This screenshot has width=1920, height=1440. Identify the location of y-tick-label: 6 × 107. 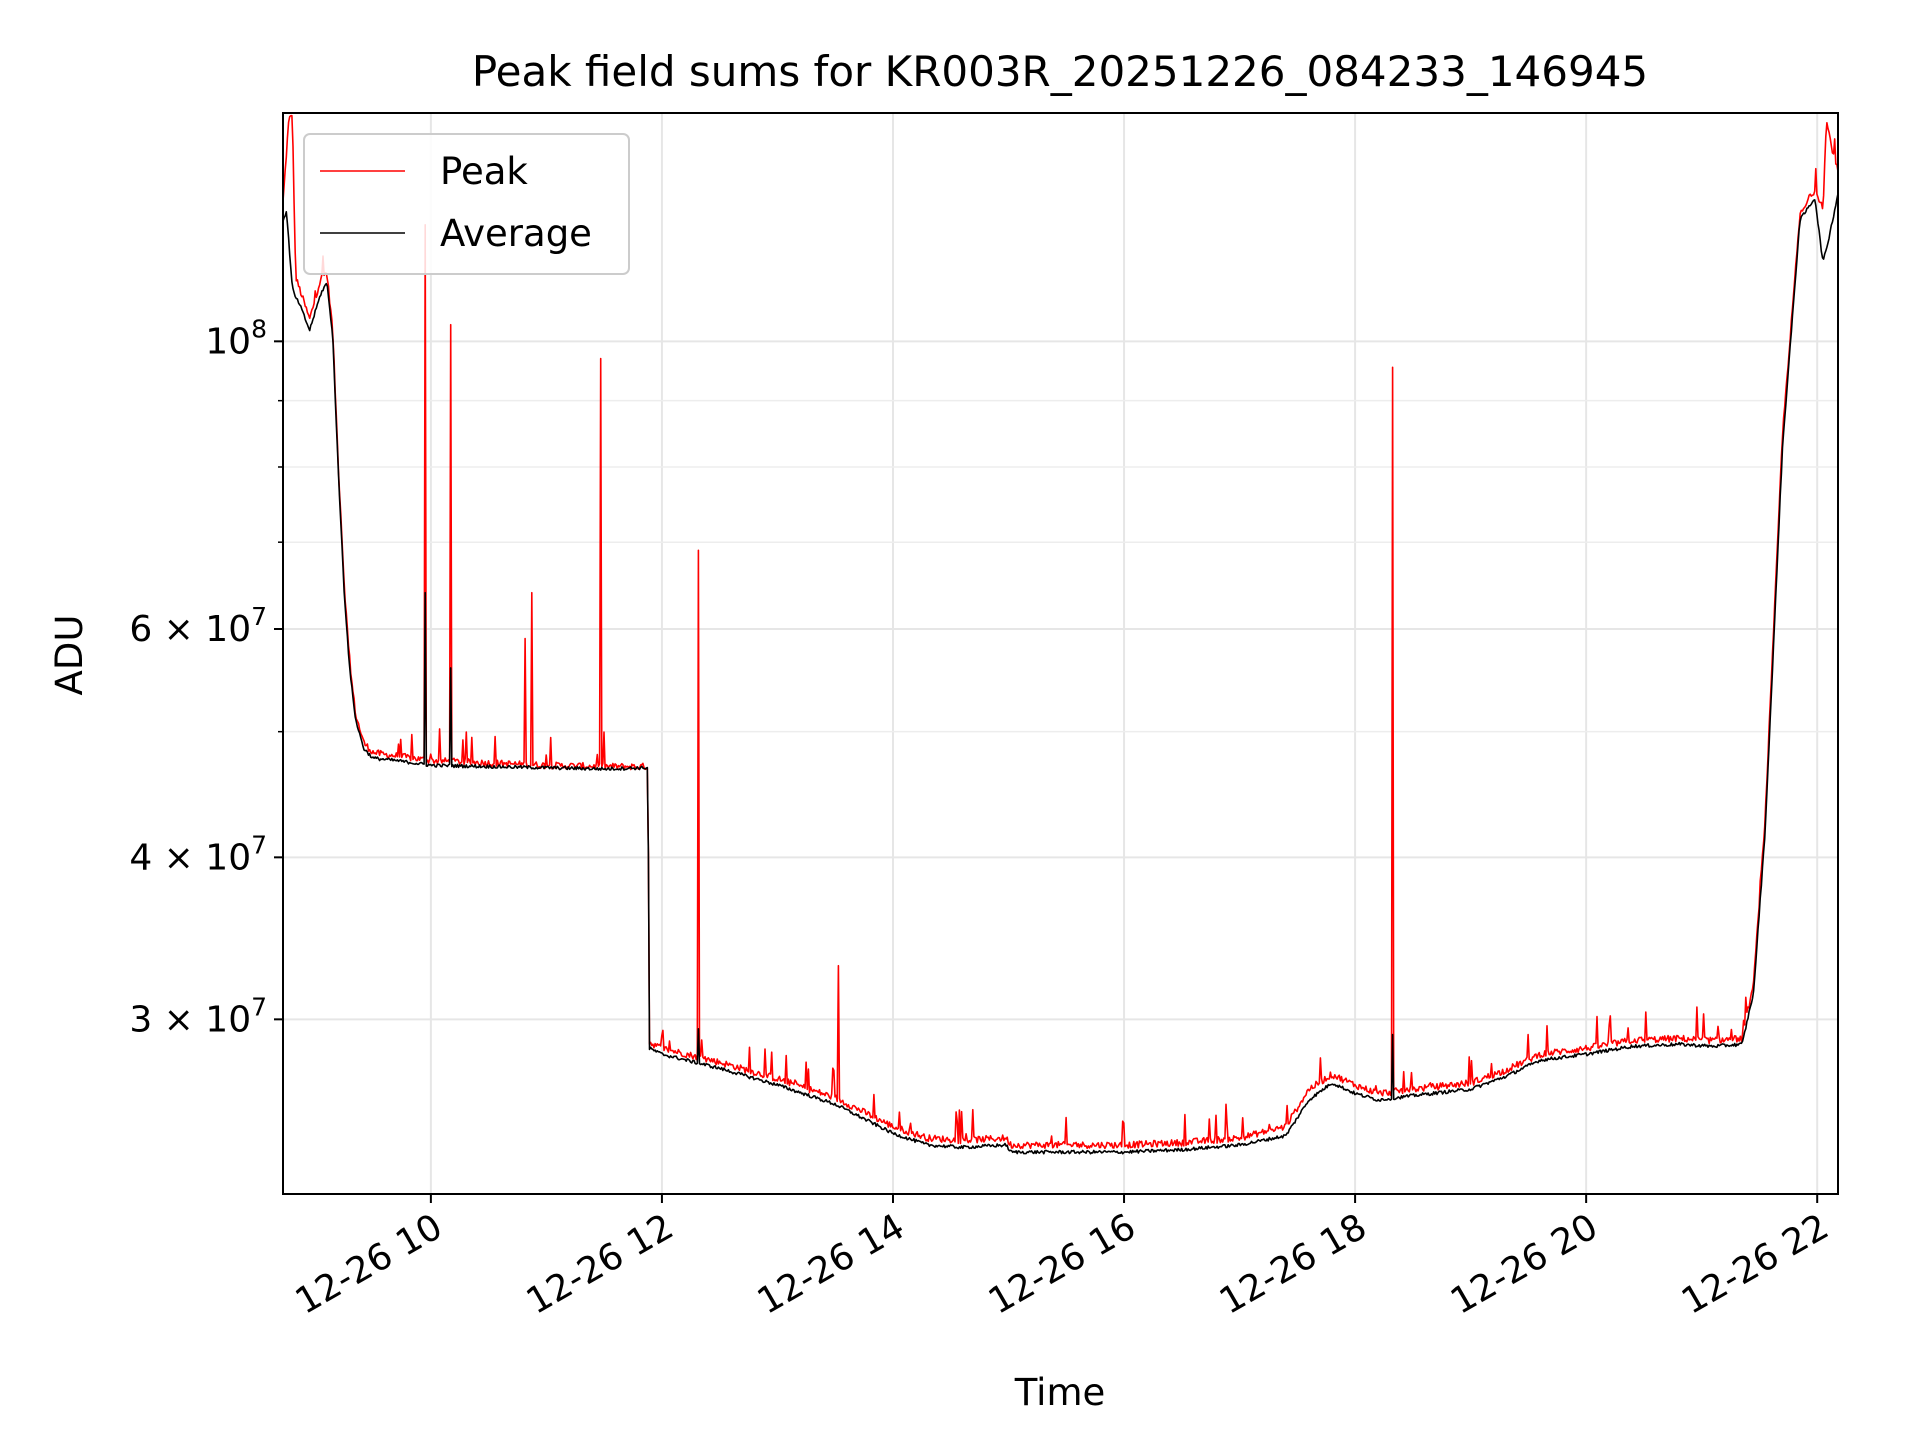
(198, 626).